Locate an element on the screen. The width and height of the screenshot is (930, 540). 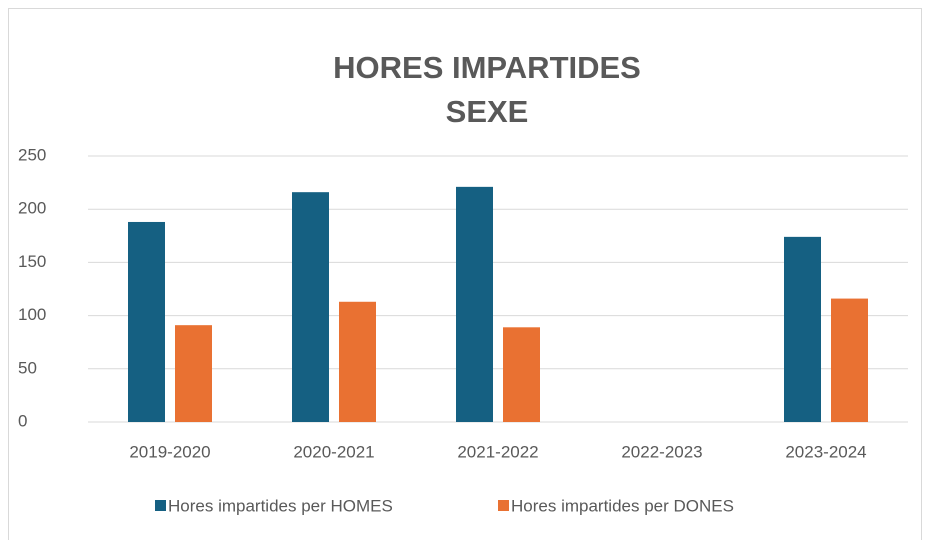
legend-label: Hores impartides per HOMES is located at coordinates (280, 505).